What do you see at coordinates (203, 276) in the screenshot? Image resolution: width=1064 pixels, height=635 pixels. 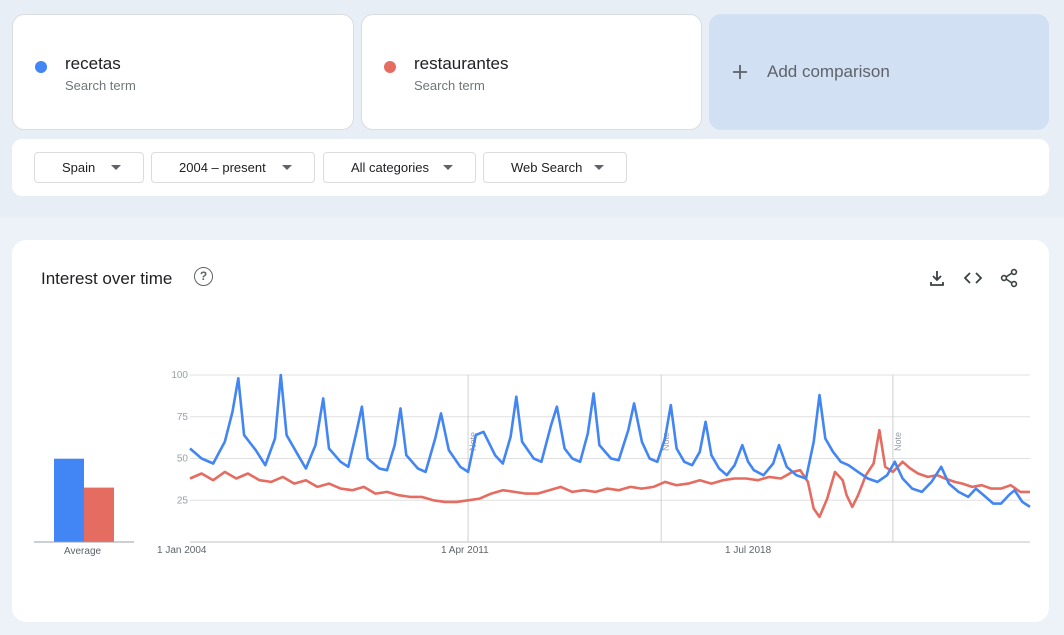 I see `help-icon: ?` at bounding box center [203, 276].